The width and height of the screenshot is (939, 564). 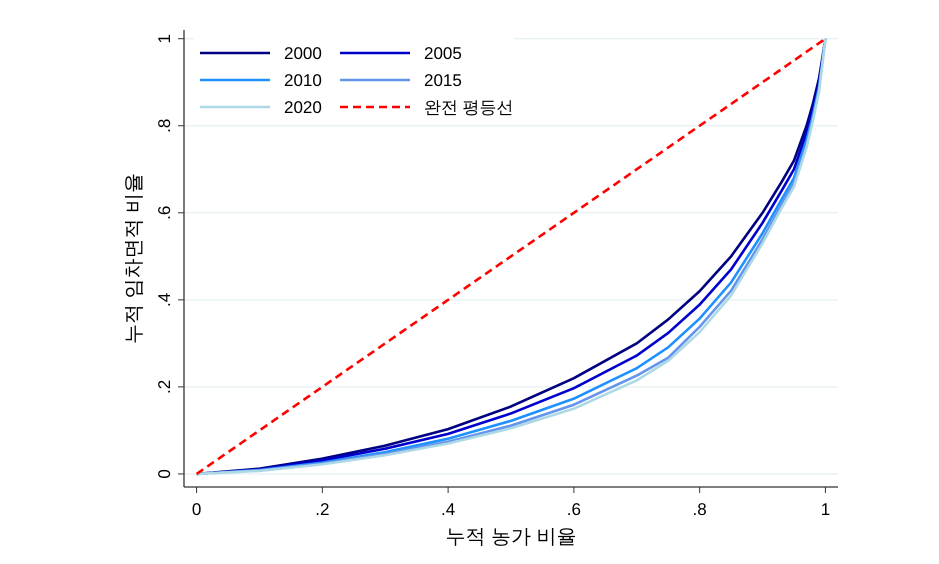 I want to click on y-tick-label: .6, so click(x=164, y=213).